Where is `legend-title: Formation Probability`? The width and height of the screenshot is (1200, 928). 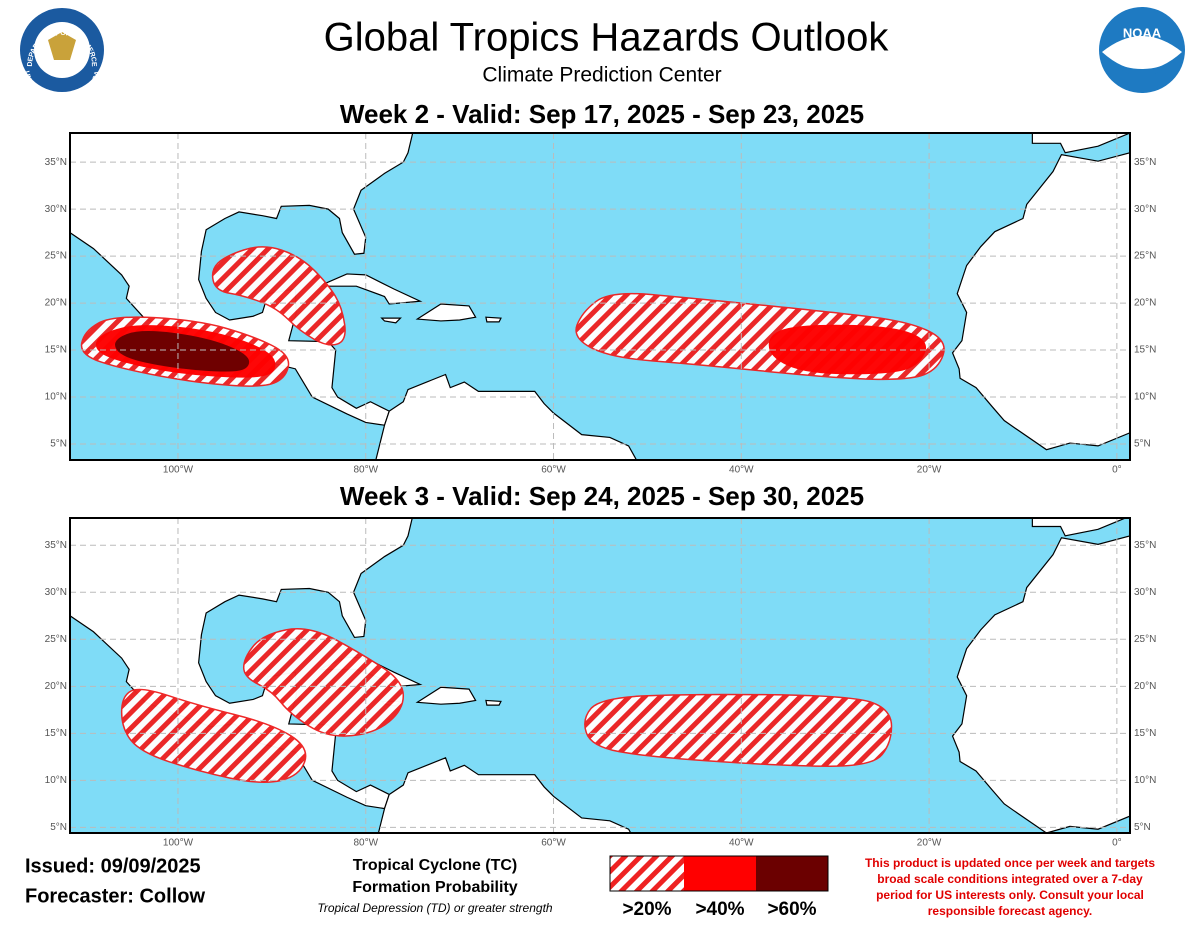 legend-title: Formation Probability is located at coordinates (434, 887).